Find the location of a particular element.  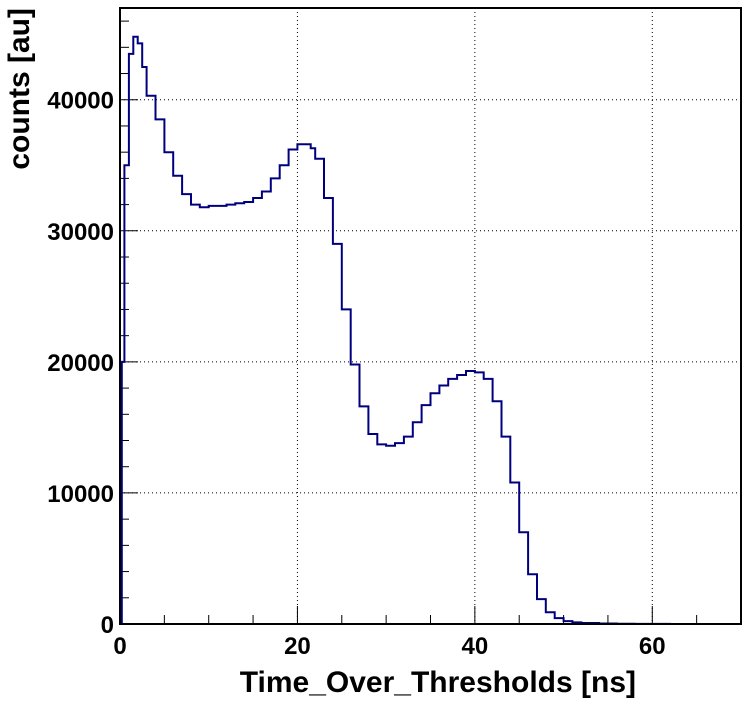

x-axis-title: Time_Over_Thresholds [ns] is located at coordinates (438, 682).